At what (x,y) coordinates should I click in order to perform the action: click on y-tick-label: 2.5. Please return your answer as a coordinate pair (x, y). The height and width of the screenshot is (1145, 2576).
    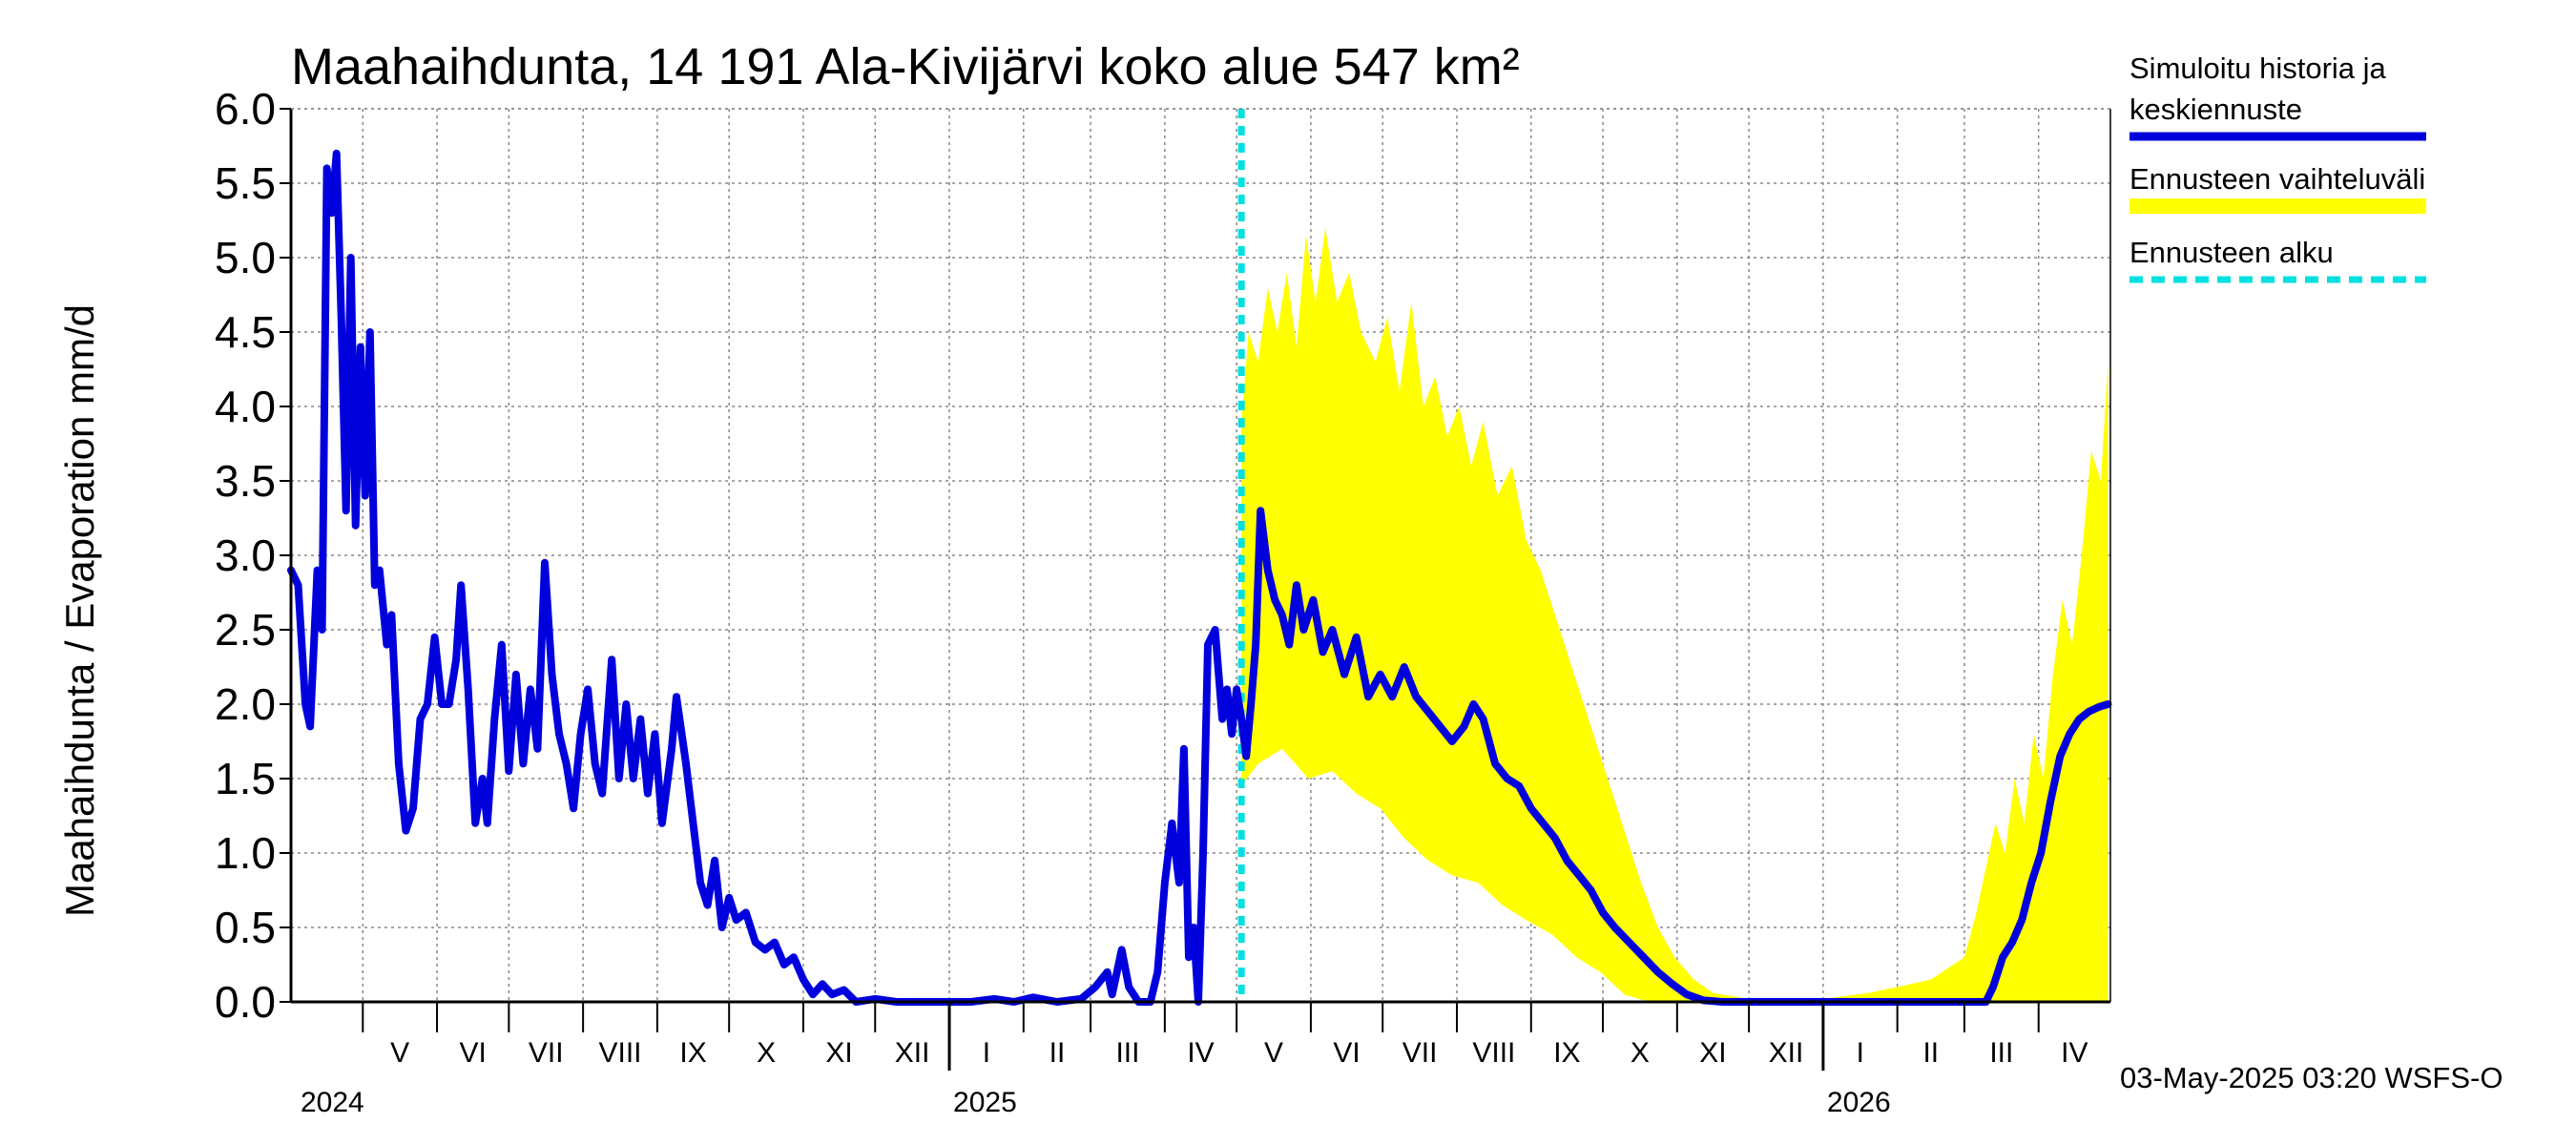
    Looking at the image, I should click on (245, 630).